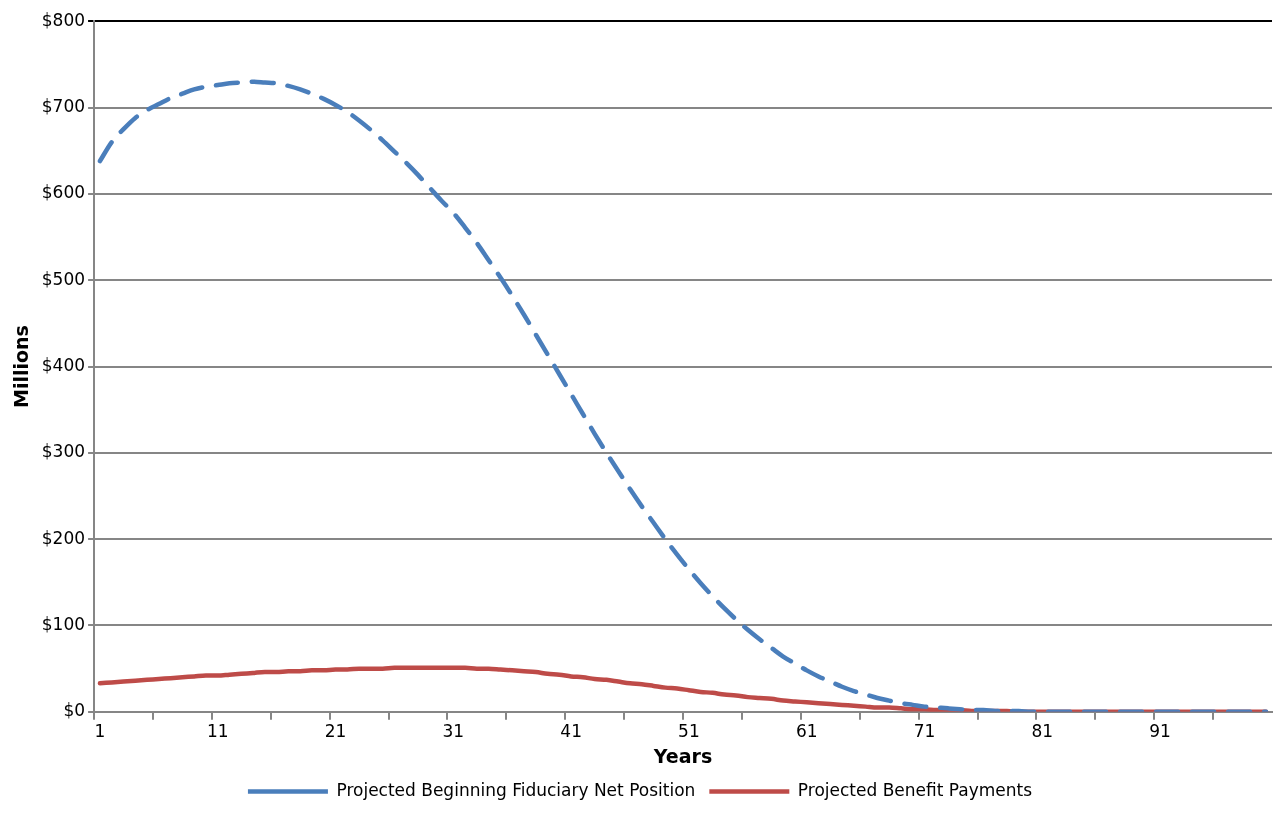  Describe the element at coordinates (63, 537) in the screenshot. I see `y-tick-label: $200` at that location.